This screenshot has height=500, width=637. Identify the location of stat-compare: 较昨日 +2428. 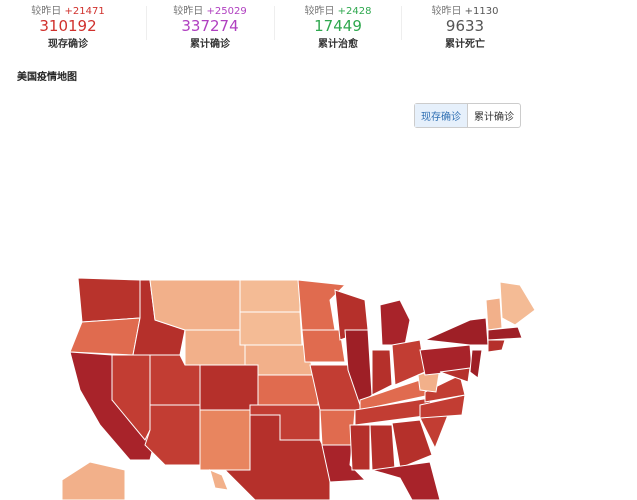
(338, 9).